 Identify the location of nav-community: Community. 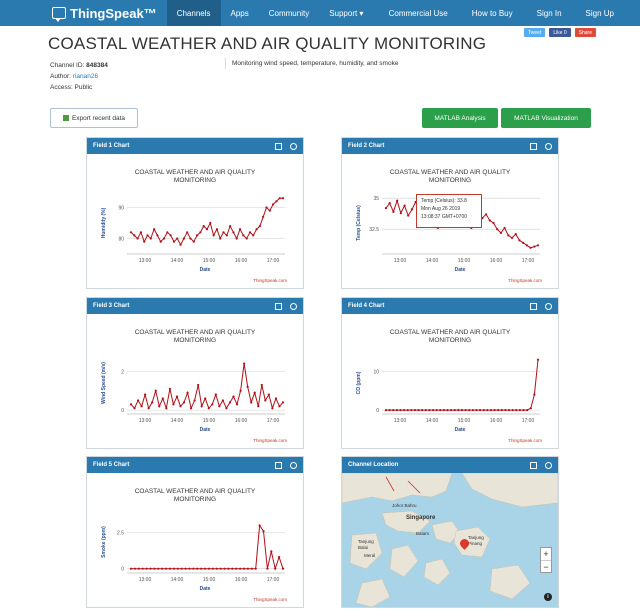
(289, 13).